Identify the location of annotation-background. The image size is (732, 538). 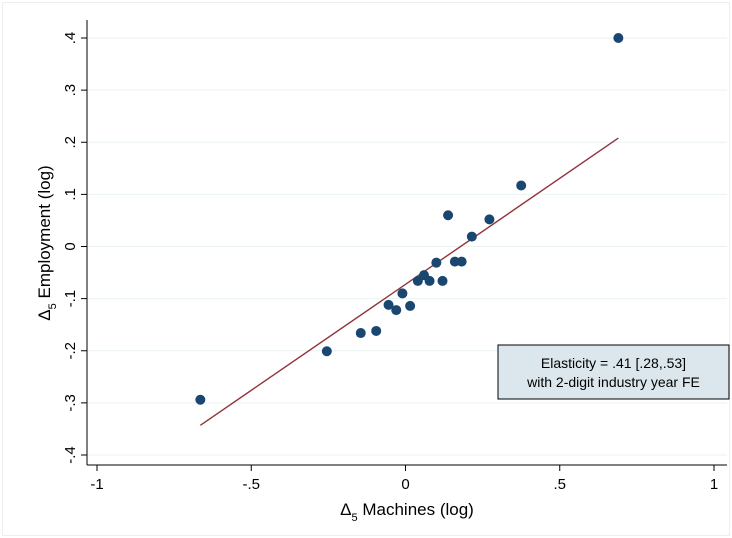
(613, 372).